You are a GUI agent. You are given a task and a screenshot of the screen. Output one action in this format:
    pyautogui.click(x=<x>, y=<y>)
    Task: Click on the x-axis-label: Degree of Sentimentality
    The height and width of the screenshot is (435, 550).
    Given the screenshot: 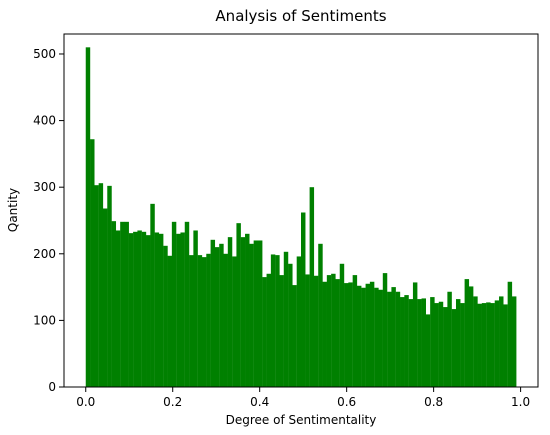 What is the action you would take?
    pyautogui.click(x=301, y=420)
    